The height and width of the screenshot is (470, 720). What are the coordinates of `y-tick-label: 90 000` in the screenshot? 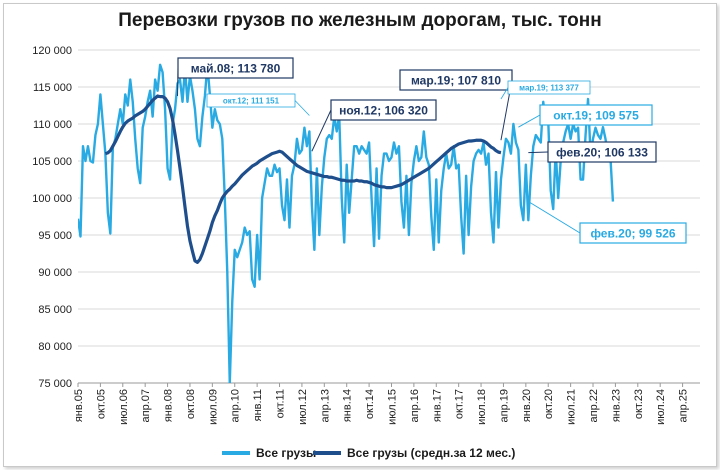 It's located at (55, 273).